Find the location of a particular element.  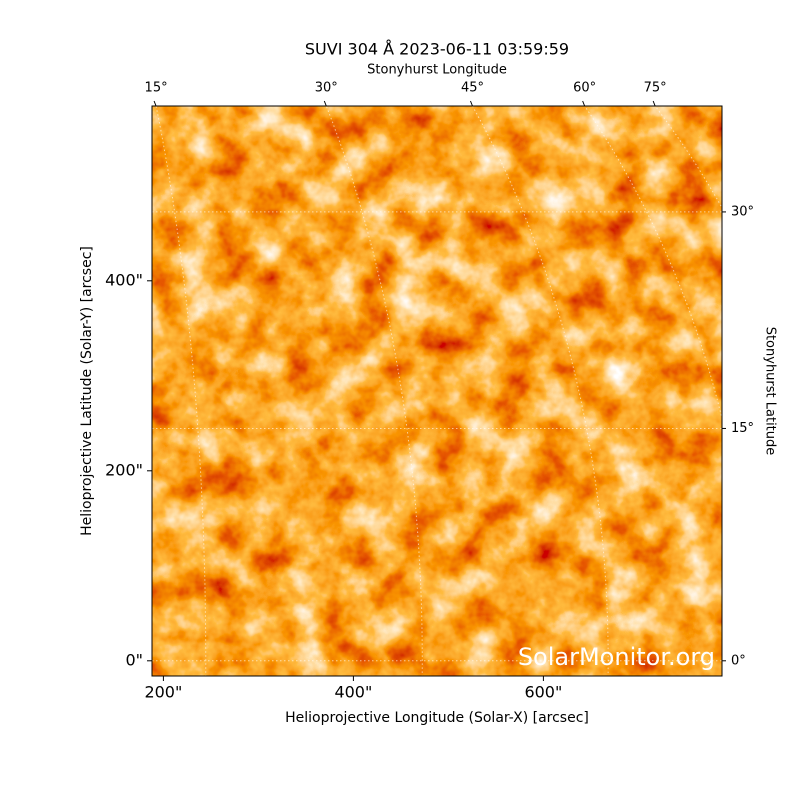

right-axis-label: Stonyhurst Latitude is located at coordinates (770, 391).